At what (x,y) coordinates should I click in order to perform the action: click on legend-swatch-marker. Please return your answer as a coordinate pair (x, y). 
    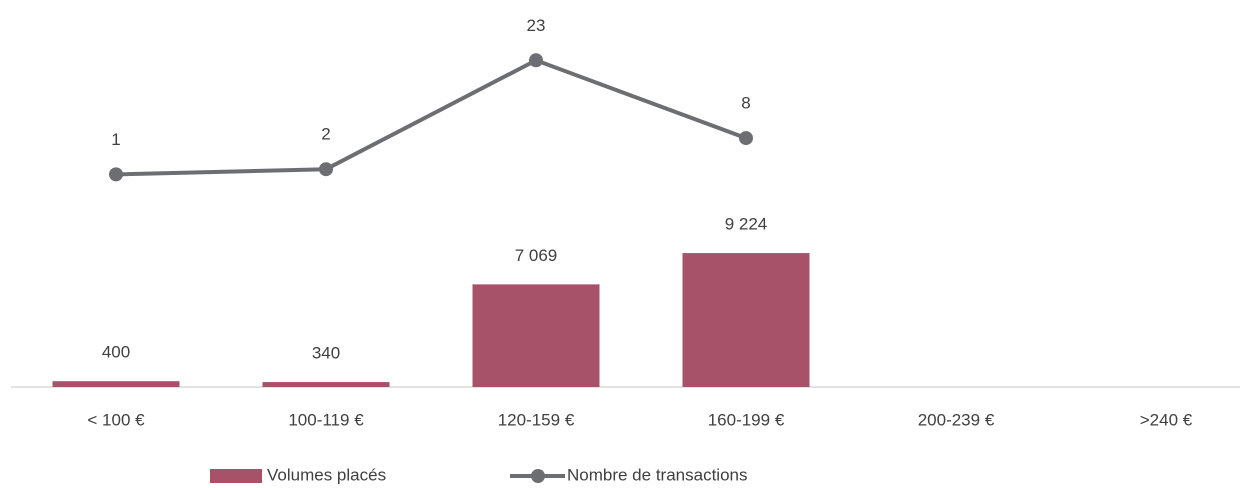
    Looking at the image, I should click on (538, 476).